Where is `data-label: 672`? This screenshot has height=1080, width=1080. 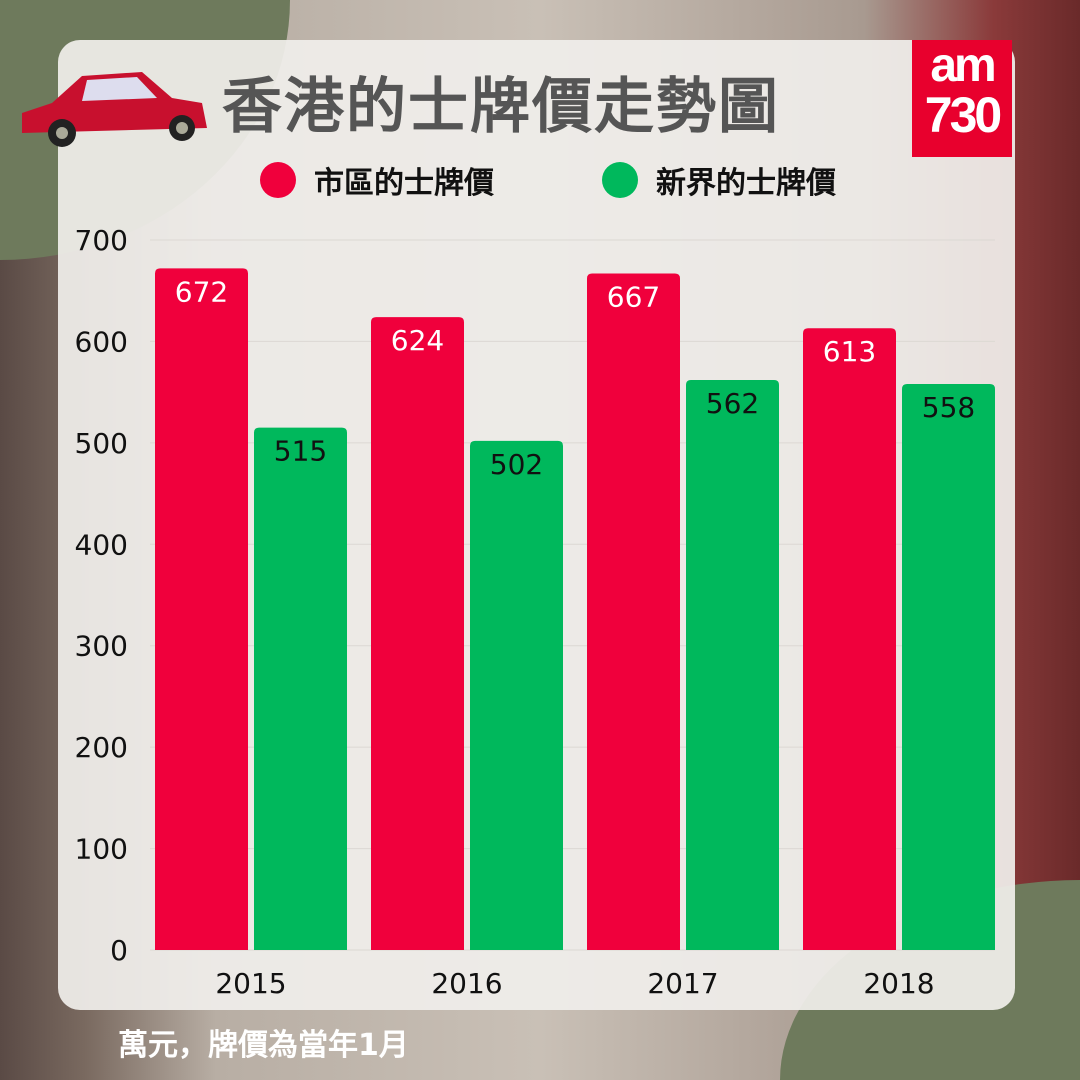
data-label: 672 is located at coordinates (201, 291).